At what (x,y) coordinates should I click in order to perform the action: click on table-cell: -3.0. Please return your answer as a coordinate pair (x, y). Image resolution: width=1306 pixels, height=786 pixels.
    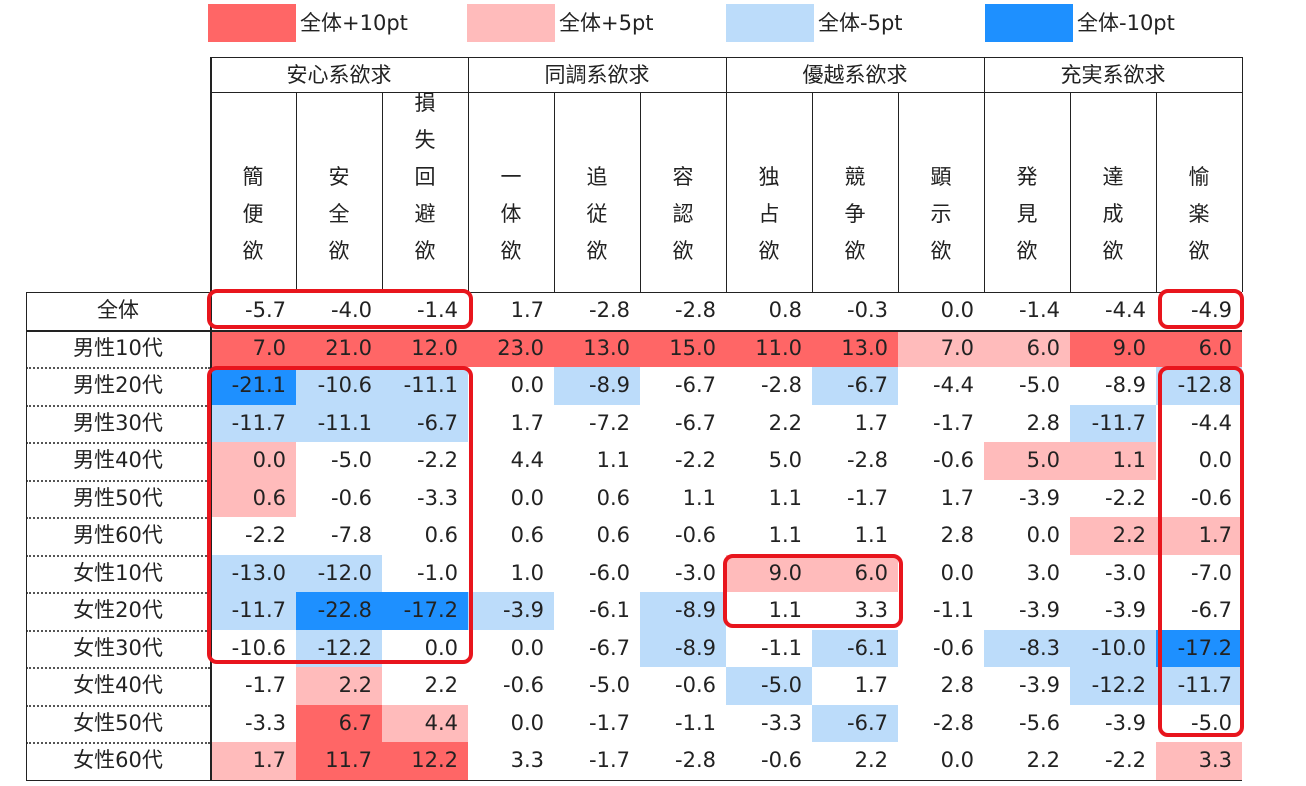
    Looking at the image, I should click on (1125, 572).